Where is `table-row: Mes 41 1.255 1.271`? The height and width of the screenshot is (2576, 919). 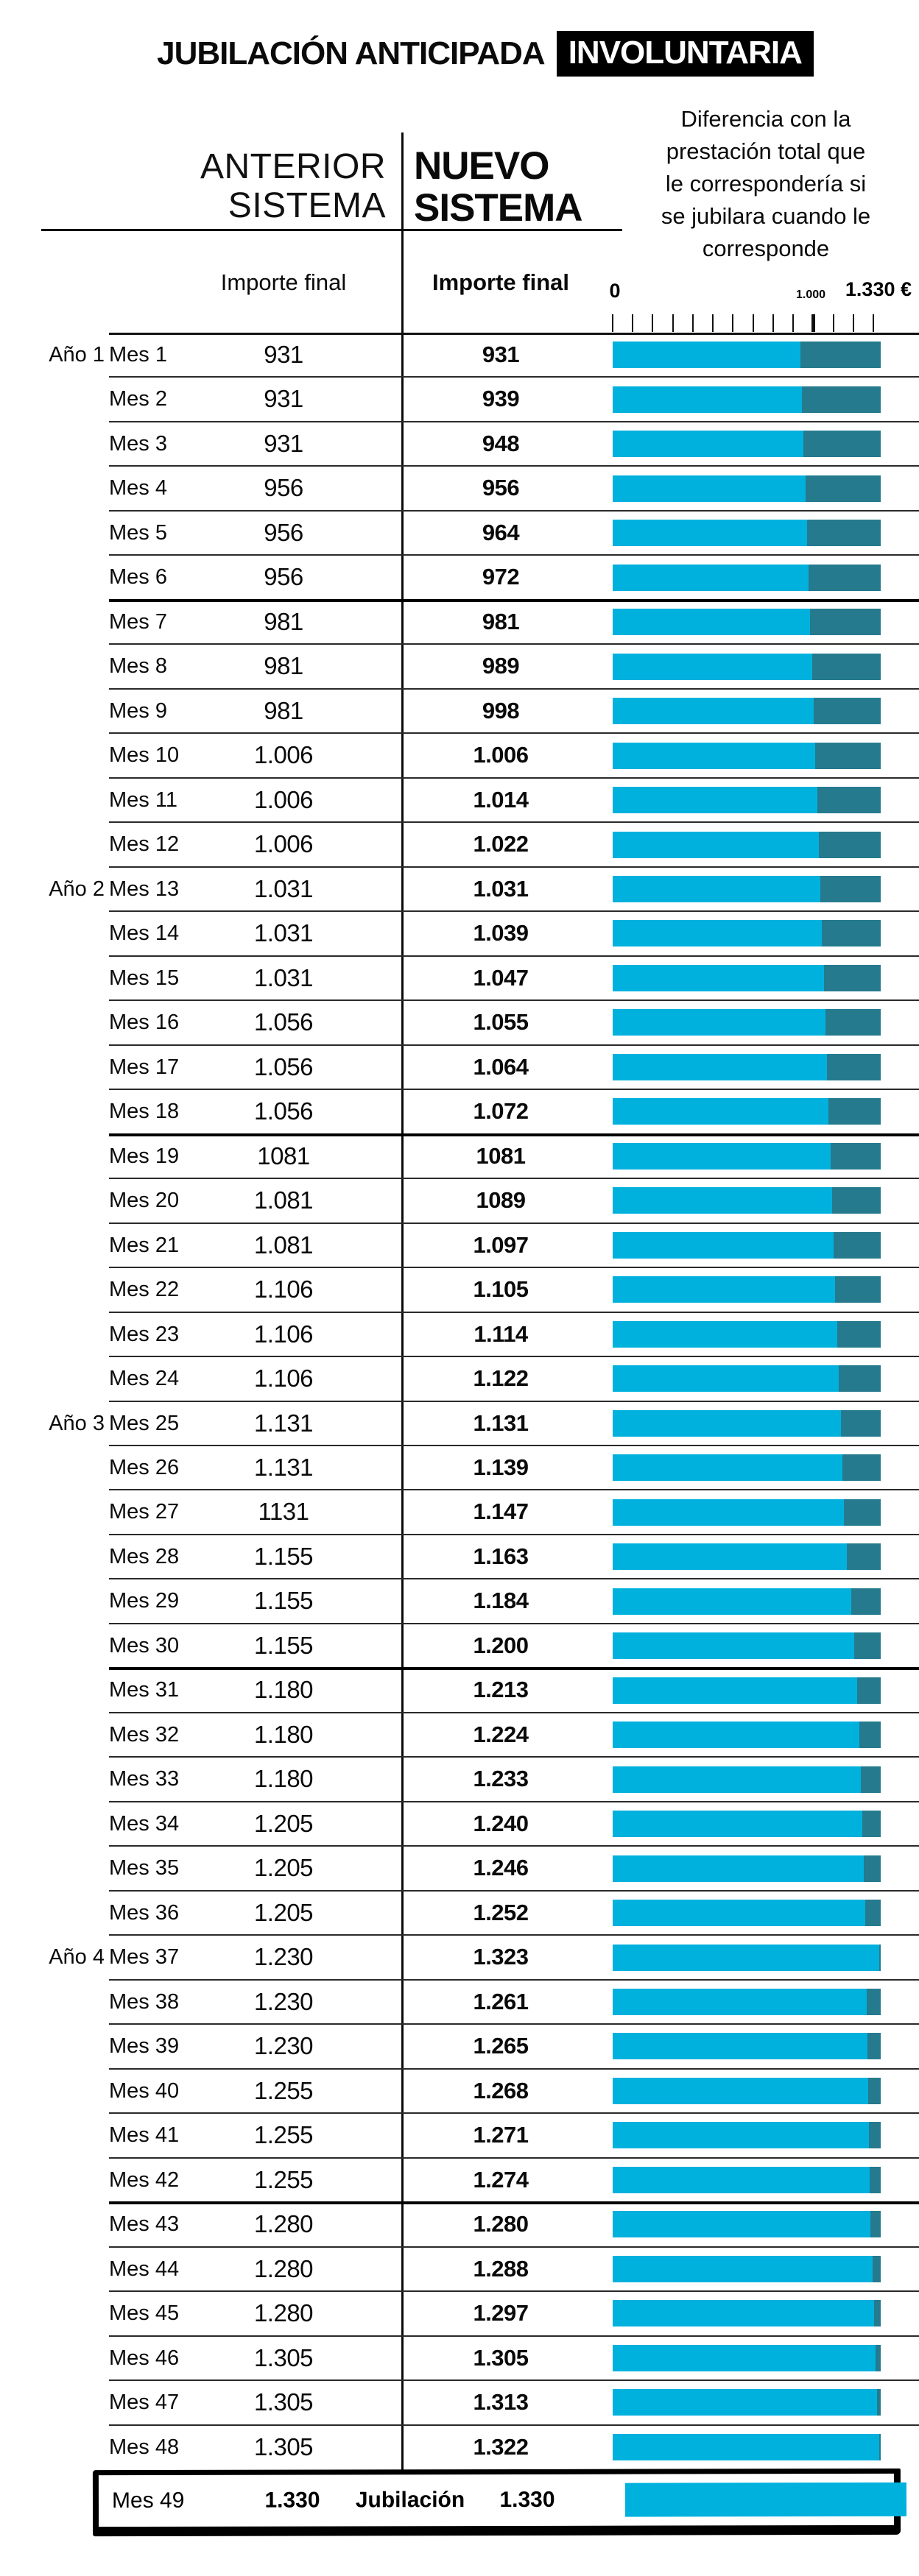 table-row: Mes 41 1.255 1.271 is located at coordinates (460, 2135).